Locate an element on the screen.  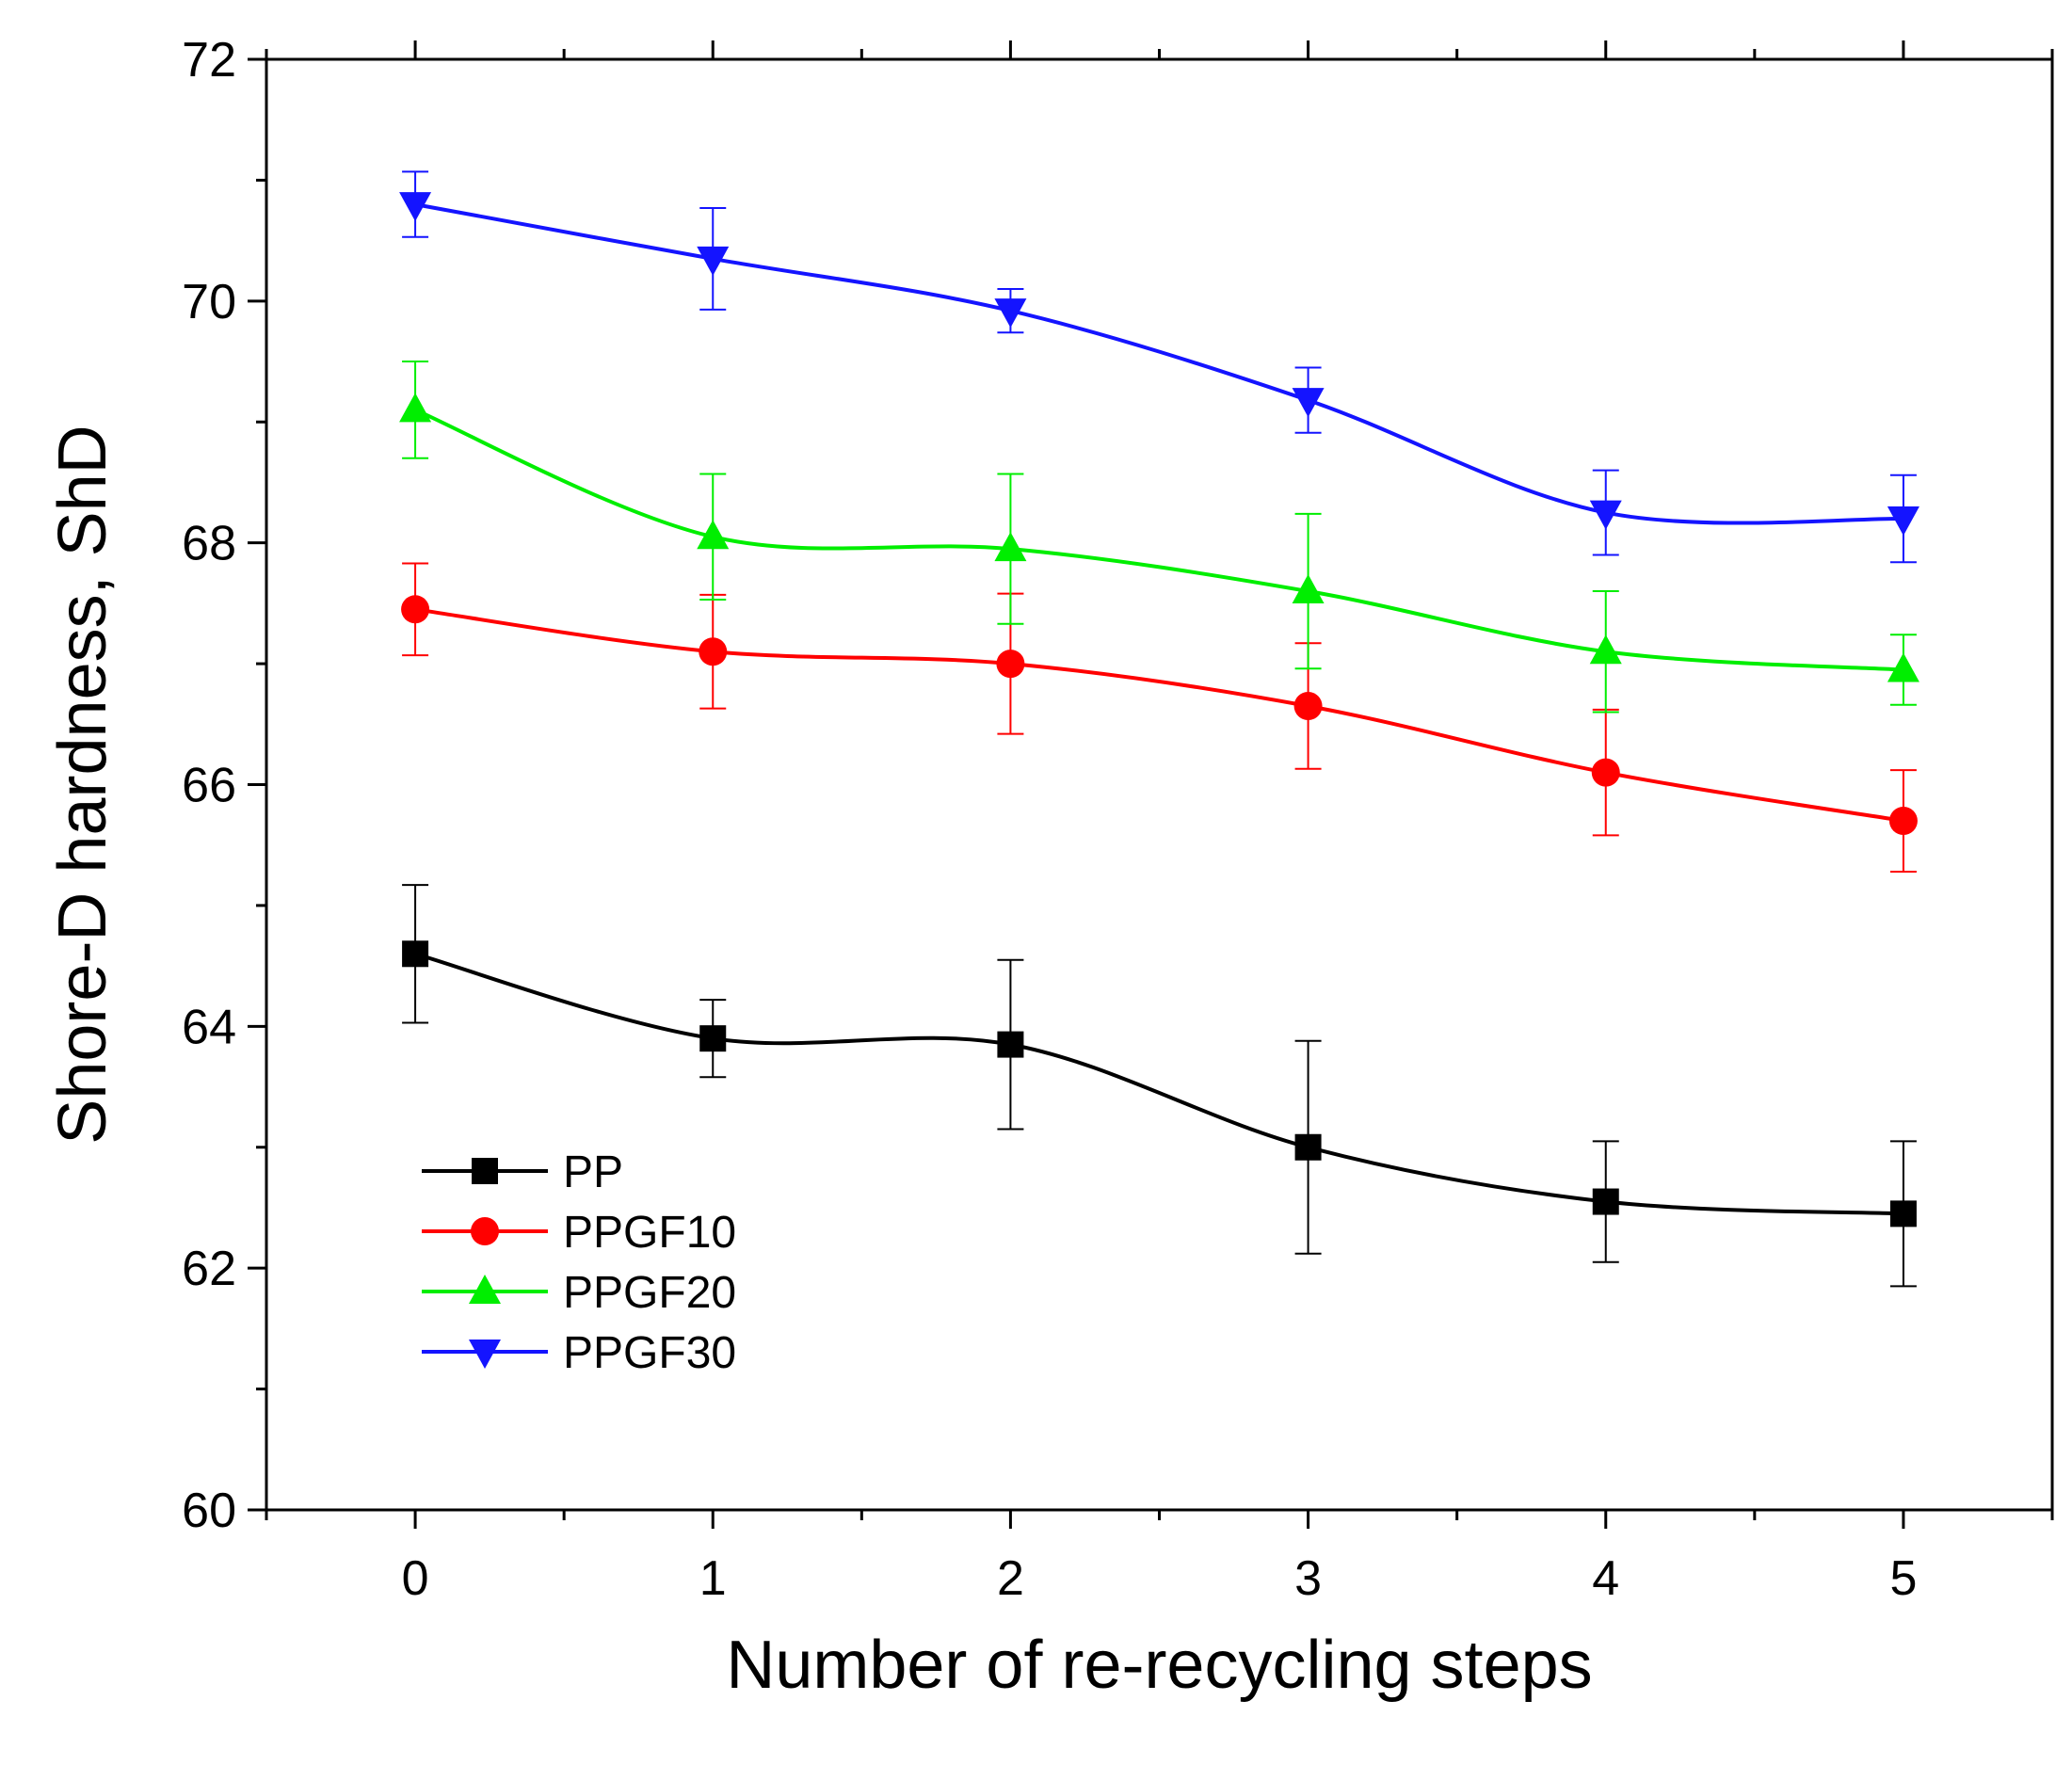
legend-label: PPGF30 is located at coordinates (649, 1353).